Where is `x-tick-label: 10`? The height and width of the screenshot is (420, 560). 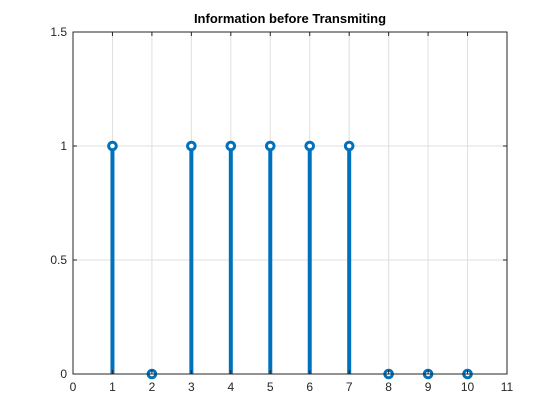 x-tick-label: 10 is located at coordinates (468, 387).